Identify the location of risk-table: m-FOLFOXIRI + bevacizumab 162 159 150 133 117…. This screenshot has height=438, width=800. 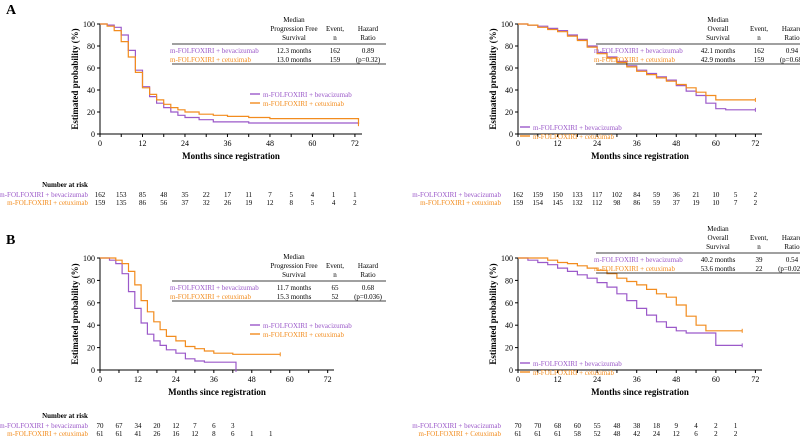
(584, 199).